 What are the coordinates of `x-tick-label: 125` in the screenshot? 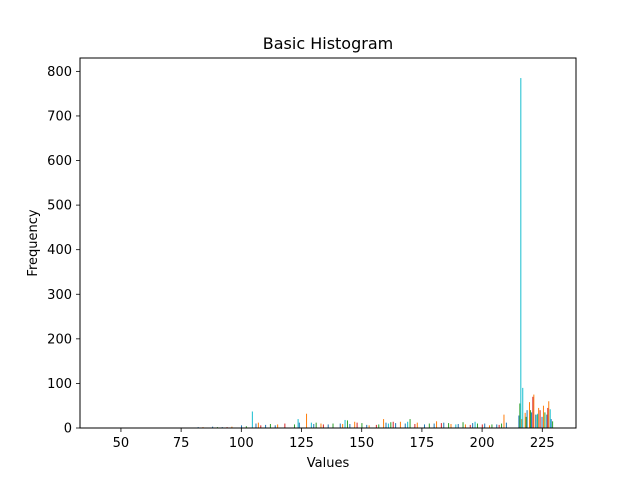 It's located at (301, 443).